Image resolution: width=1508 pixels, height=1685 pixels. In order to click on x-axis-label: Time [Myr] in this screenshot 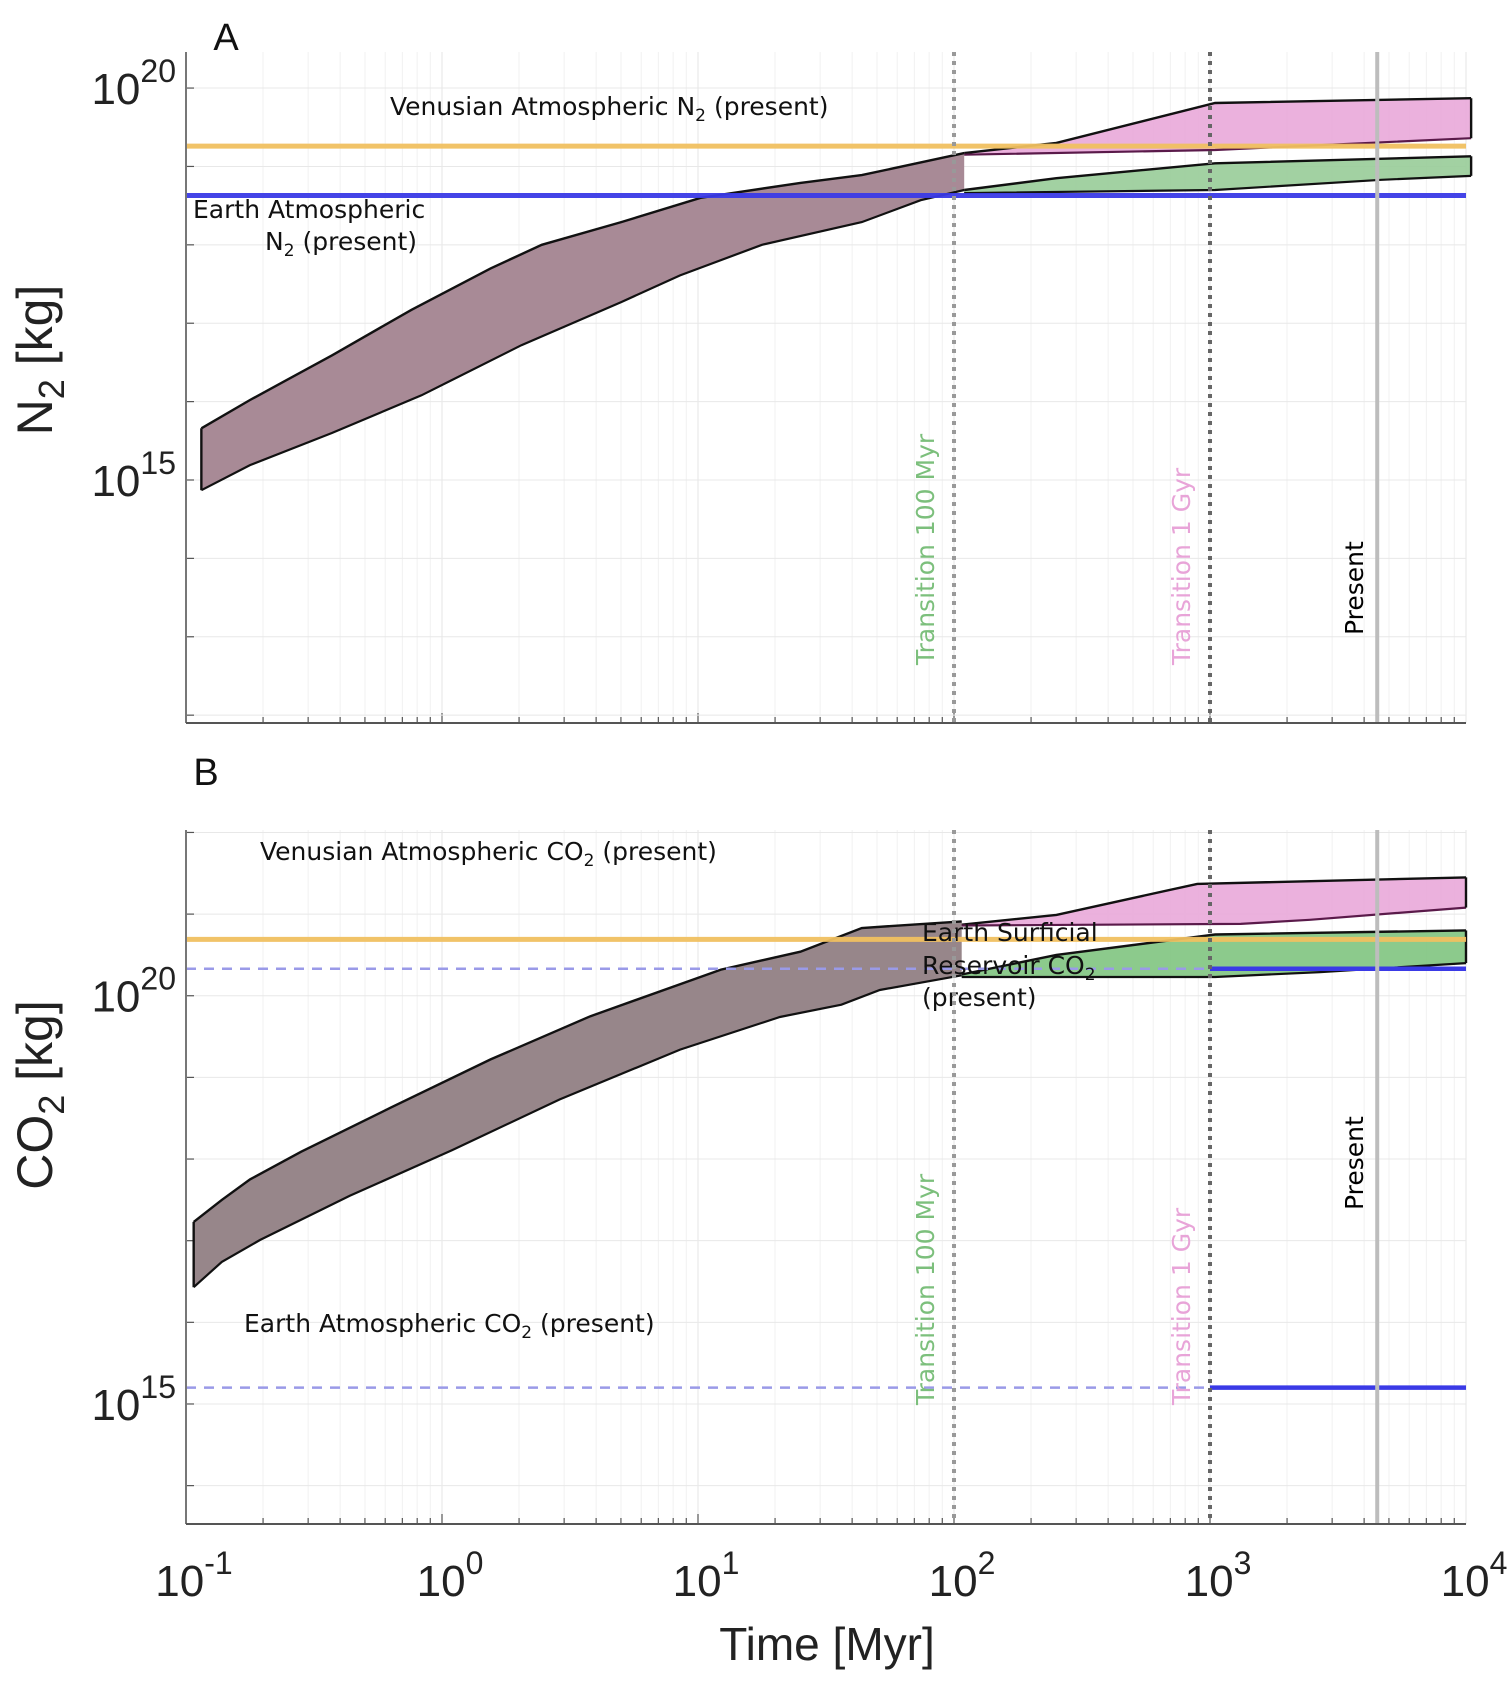, I will do `click(827, 1644)`.